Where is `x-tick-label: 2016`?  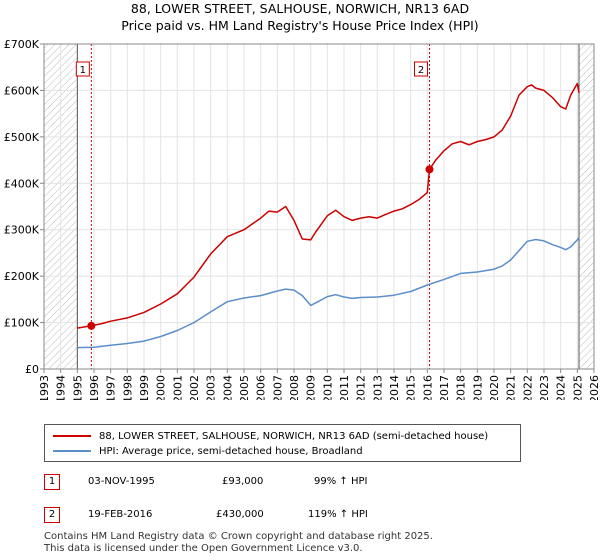
x-tick-label: 2016 is located at coordinates (427, 387).